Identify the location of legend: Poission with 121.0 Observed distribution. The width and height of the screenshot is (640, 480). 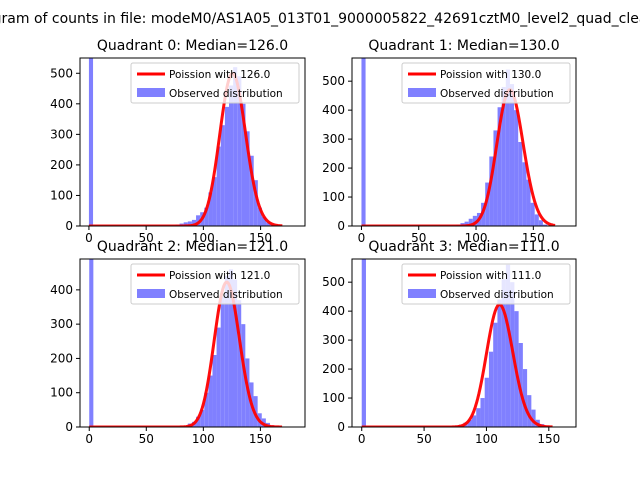
(215, 284).